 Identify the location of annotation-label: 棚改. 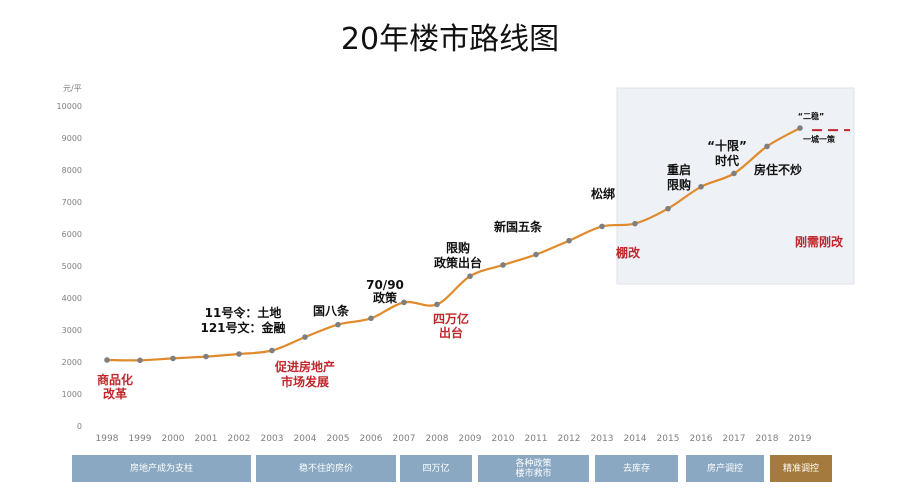
(628, 252).